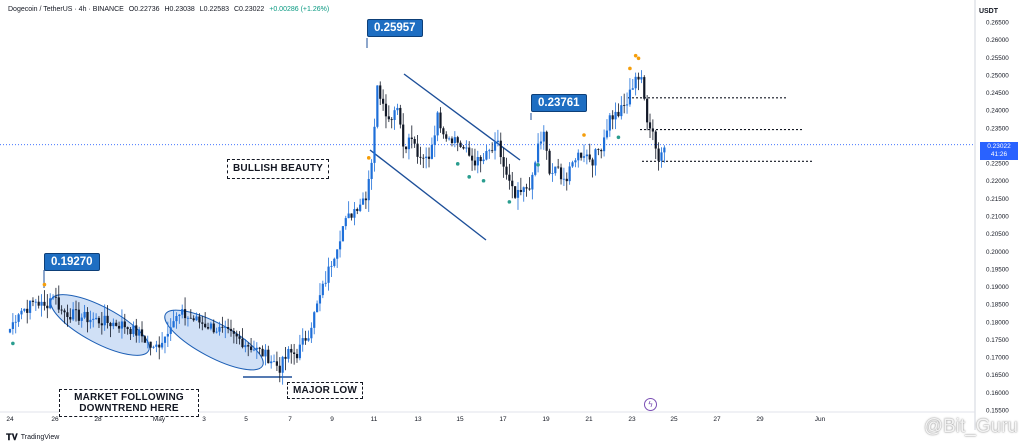 This screenshot has width=1024, height=446. I want to click on x-tick-label: 28, so click(98, 419).